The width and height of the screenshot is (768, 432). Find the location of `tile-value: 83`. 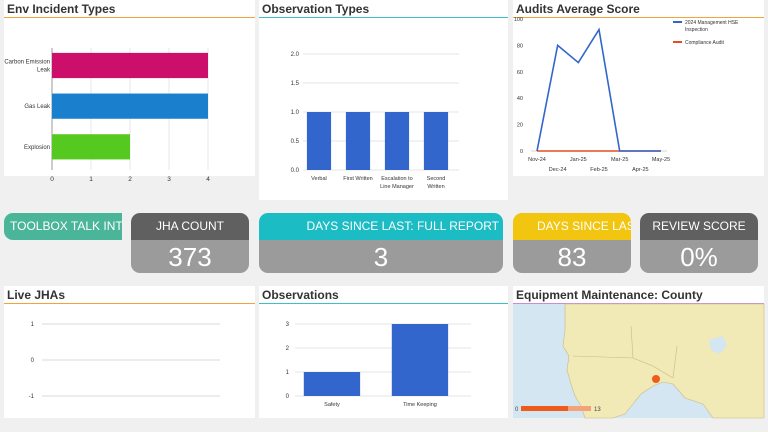

tile-value: 83 is located at coordinates (572, 256).